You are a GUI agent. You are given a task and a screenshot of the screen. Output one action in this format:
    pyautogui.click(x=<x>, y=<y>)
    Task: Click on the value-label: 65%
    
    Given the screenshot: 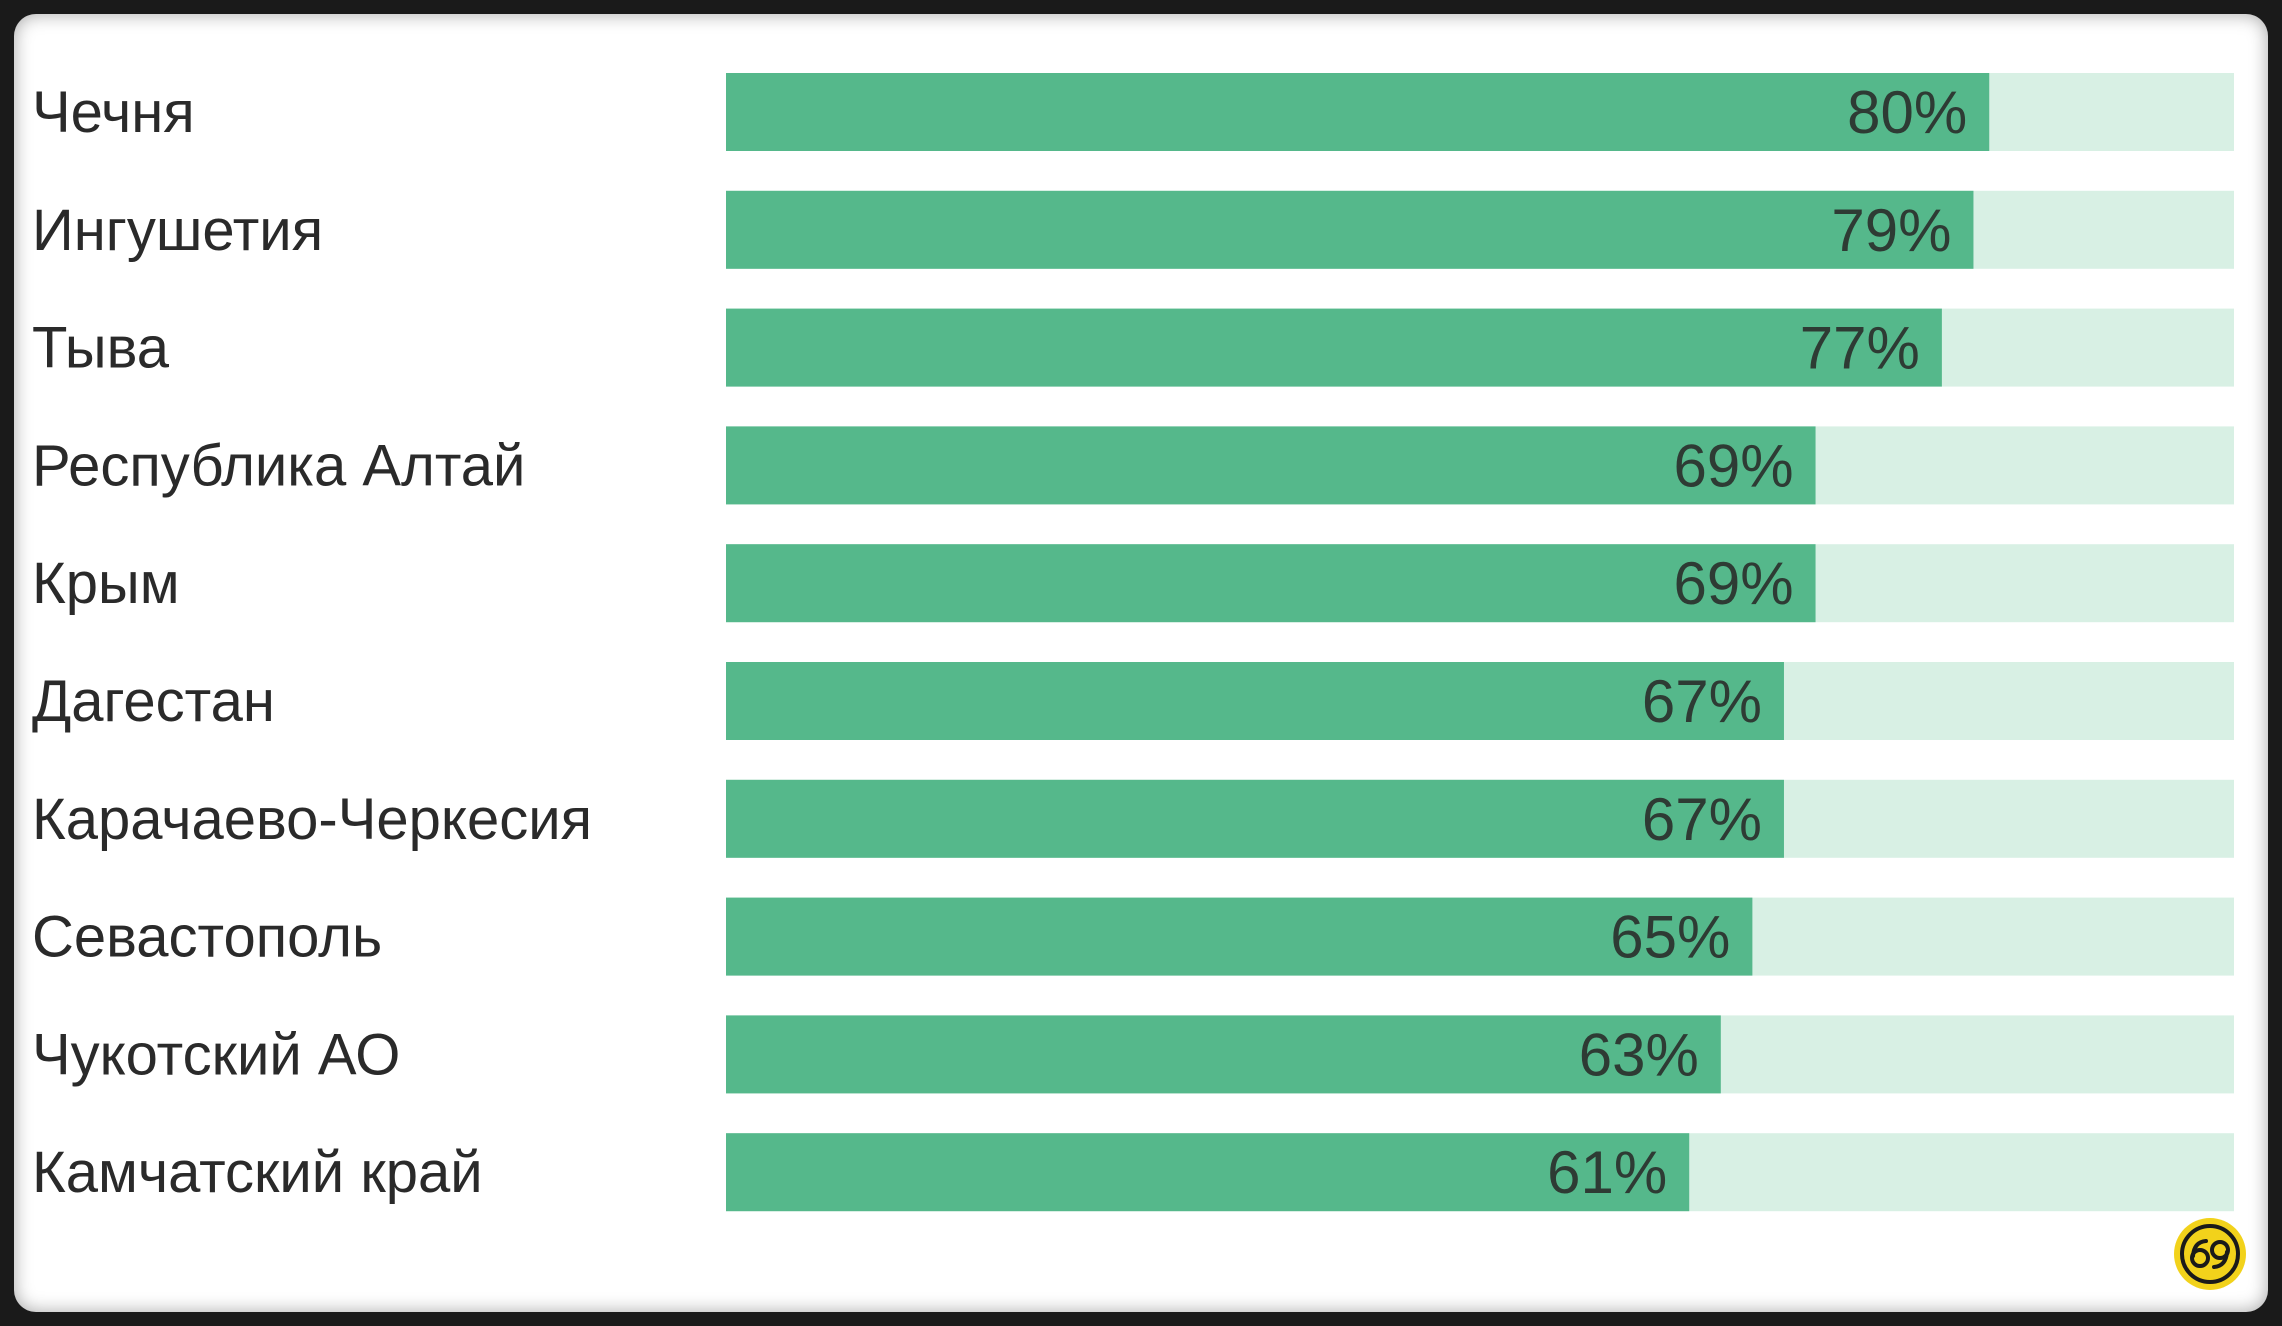 What is the action you would take?
    pyautogui.click(x=1670, y=937)
    